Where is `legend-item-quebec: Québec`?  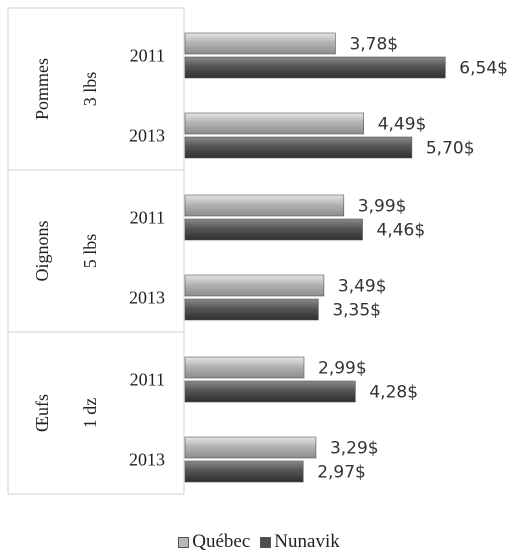 legend-item-quebec: Québec is located at coordinates (214, 542).